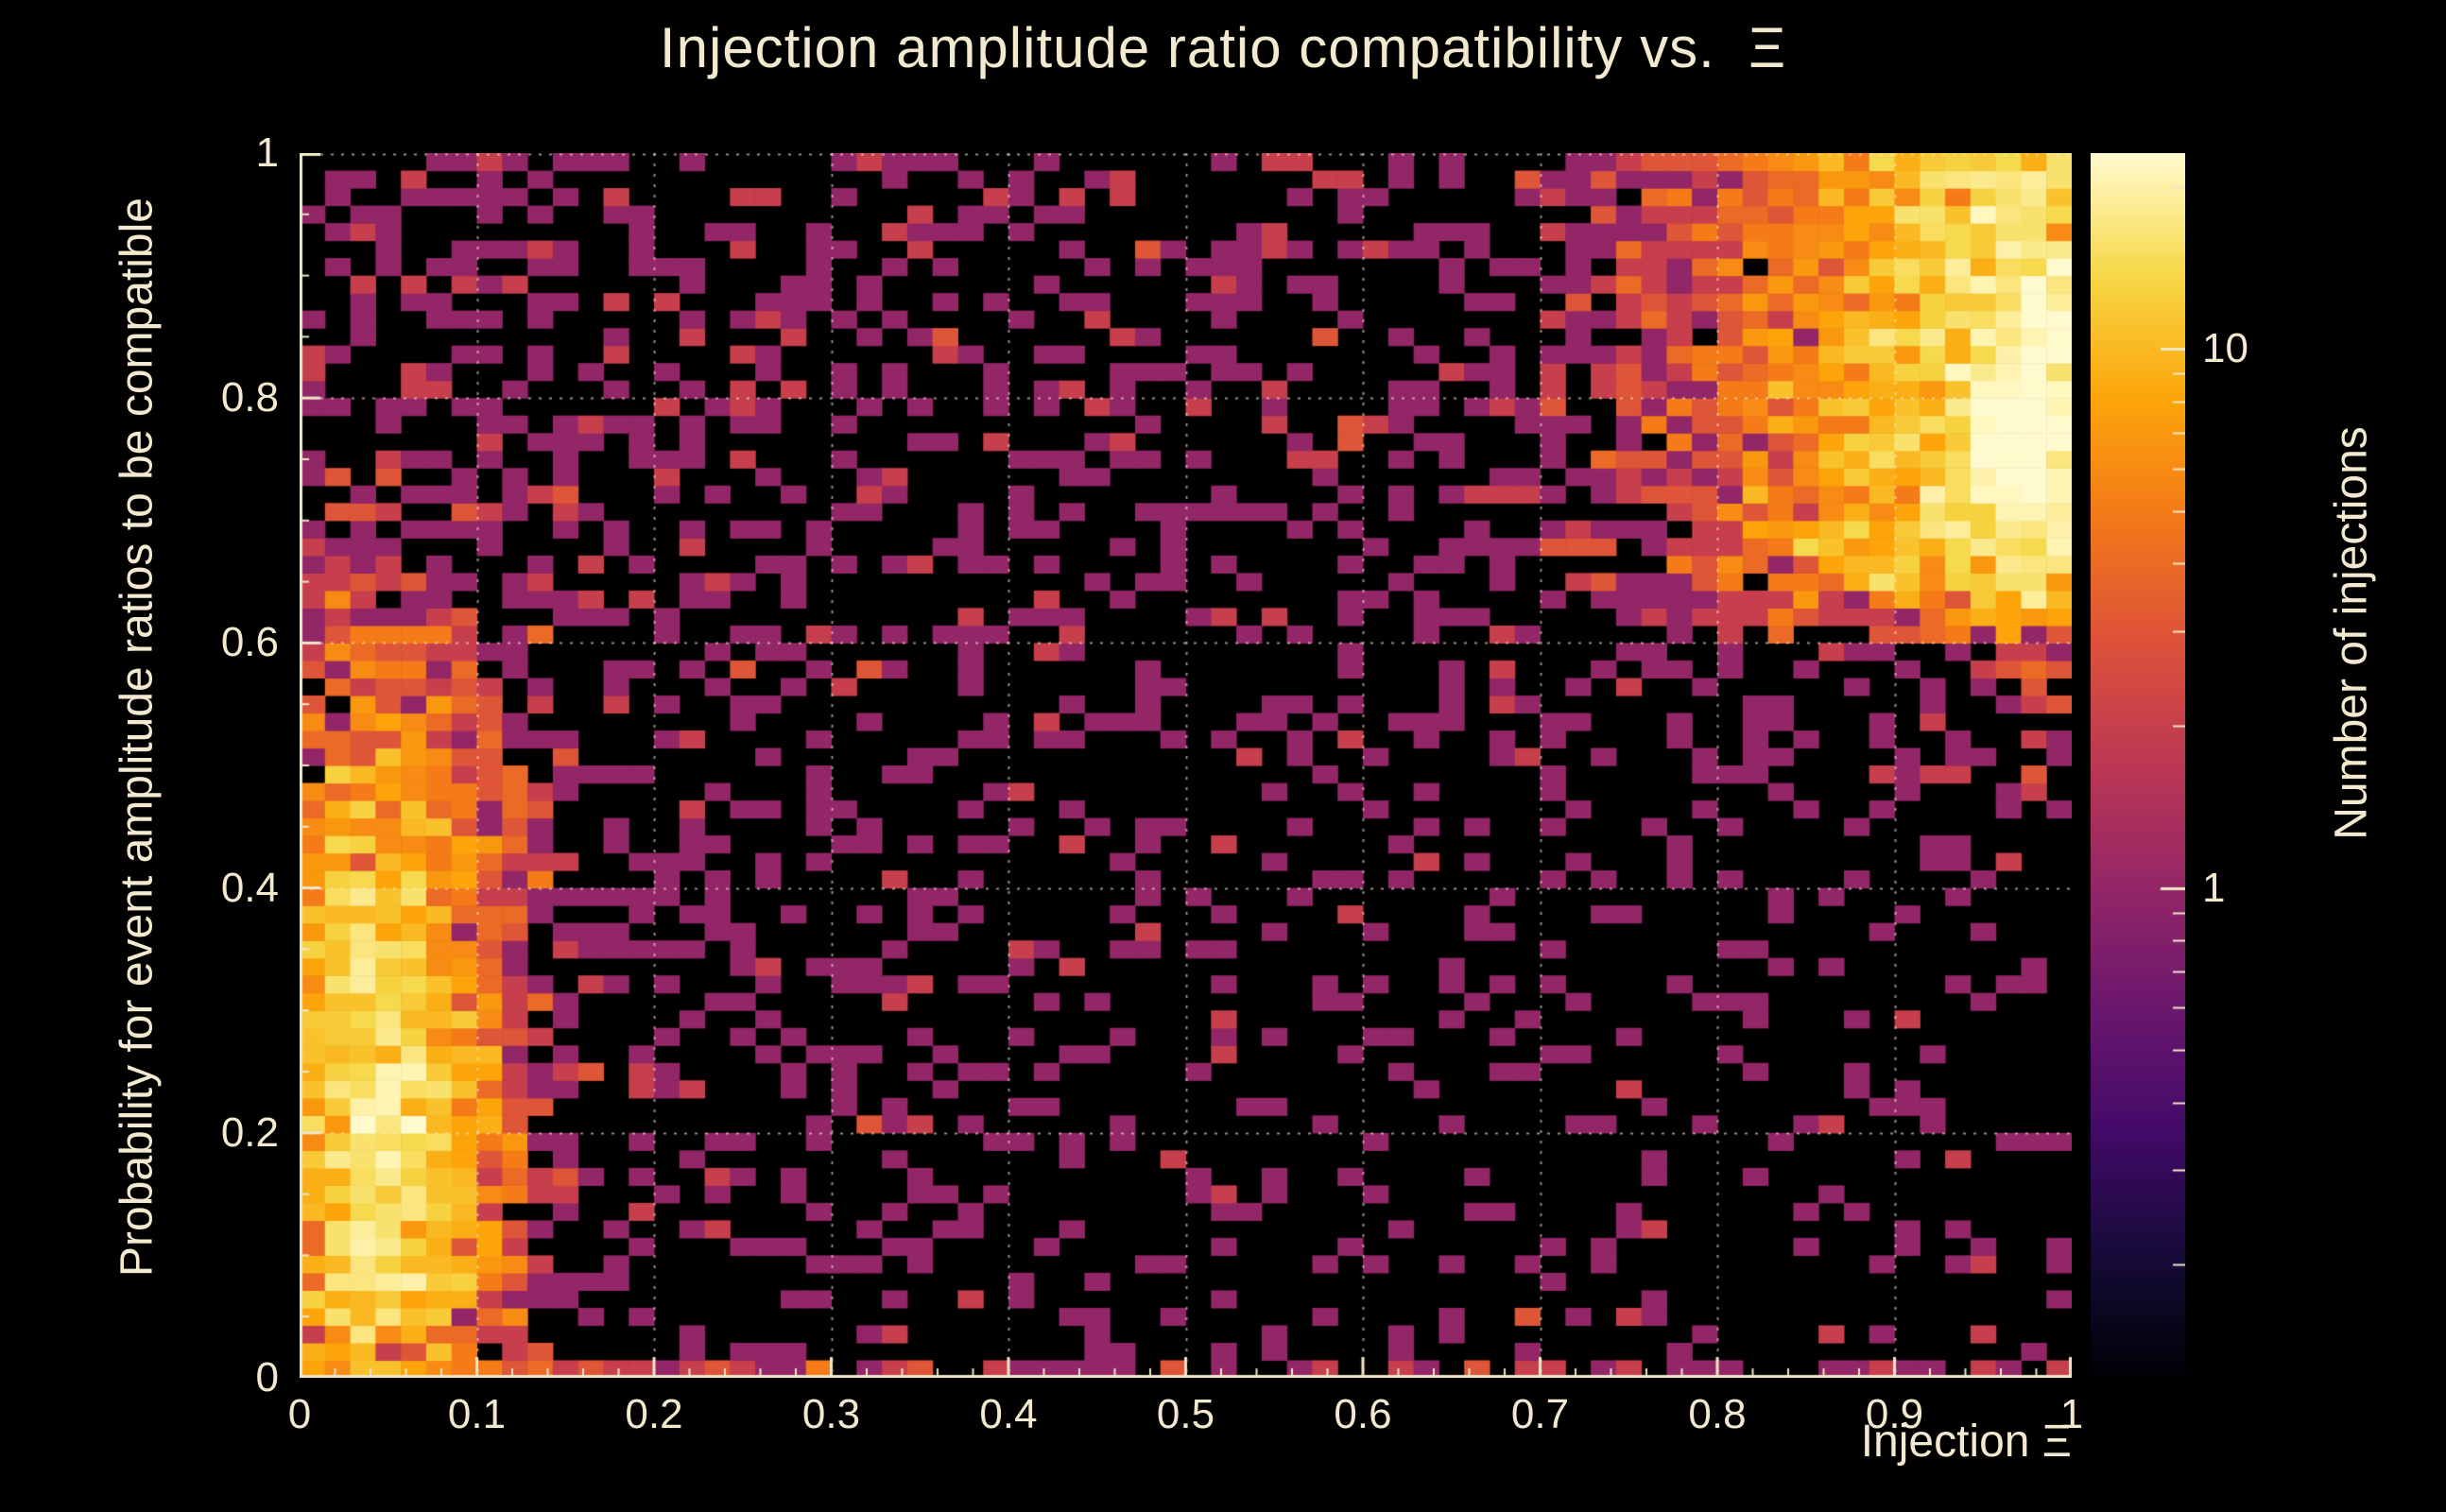 Image resolution: width=2446 pixels, height=1512 pixels. Describe the element at coordinates (1185, 1414) in the screenshot. I see `x-tick-label: 0.5` at that location.